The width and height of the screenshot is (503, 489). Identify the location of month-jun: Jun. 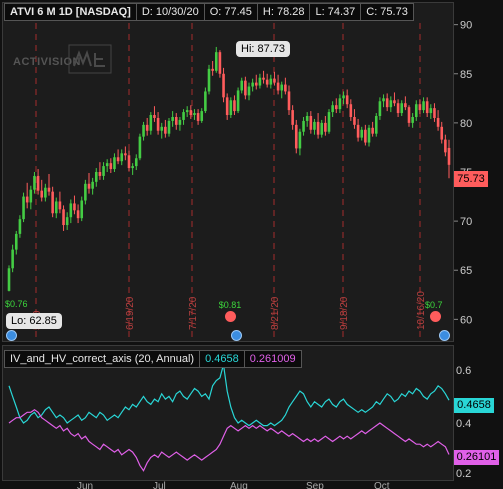
(85, 485).